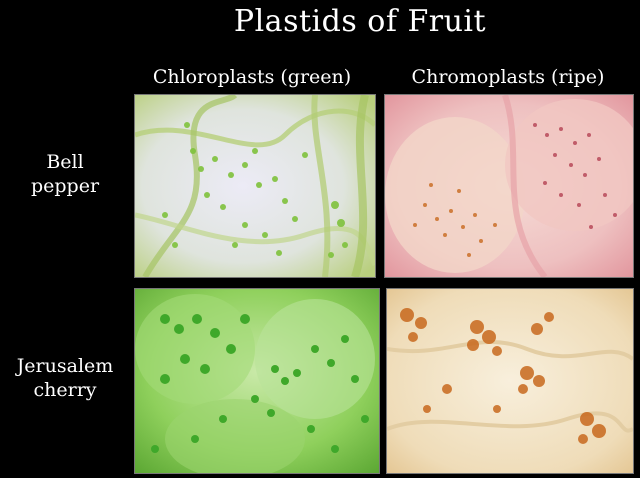 The height and width of the screenshot is (478, 640). What do you see at coordinates (508, 77) in the screenshot?
I see `column-header-chromoplasts: Chromoplasts (ripe)` at bounding box center [508, 77].